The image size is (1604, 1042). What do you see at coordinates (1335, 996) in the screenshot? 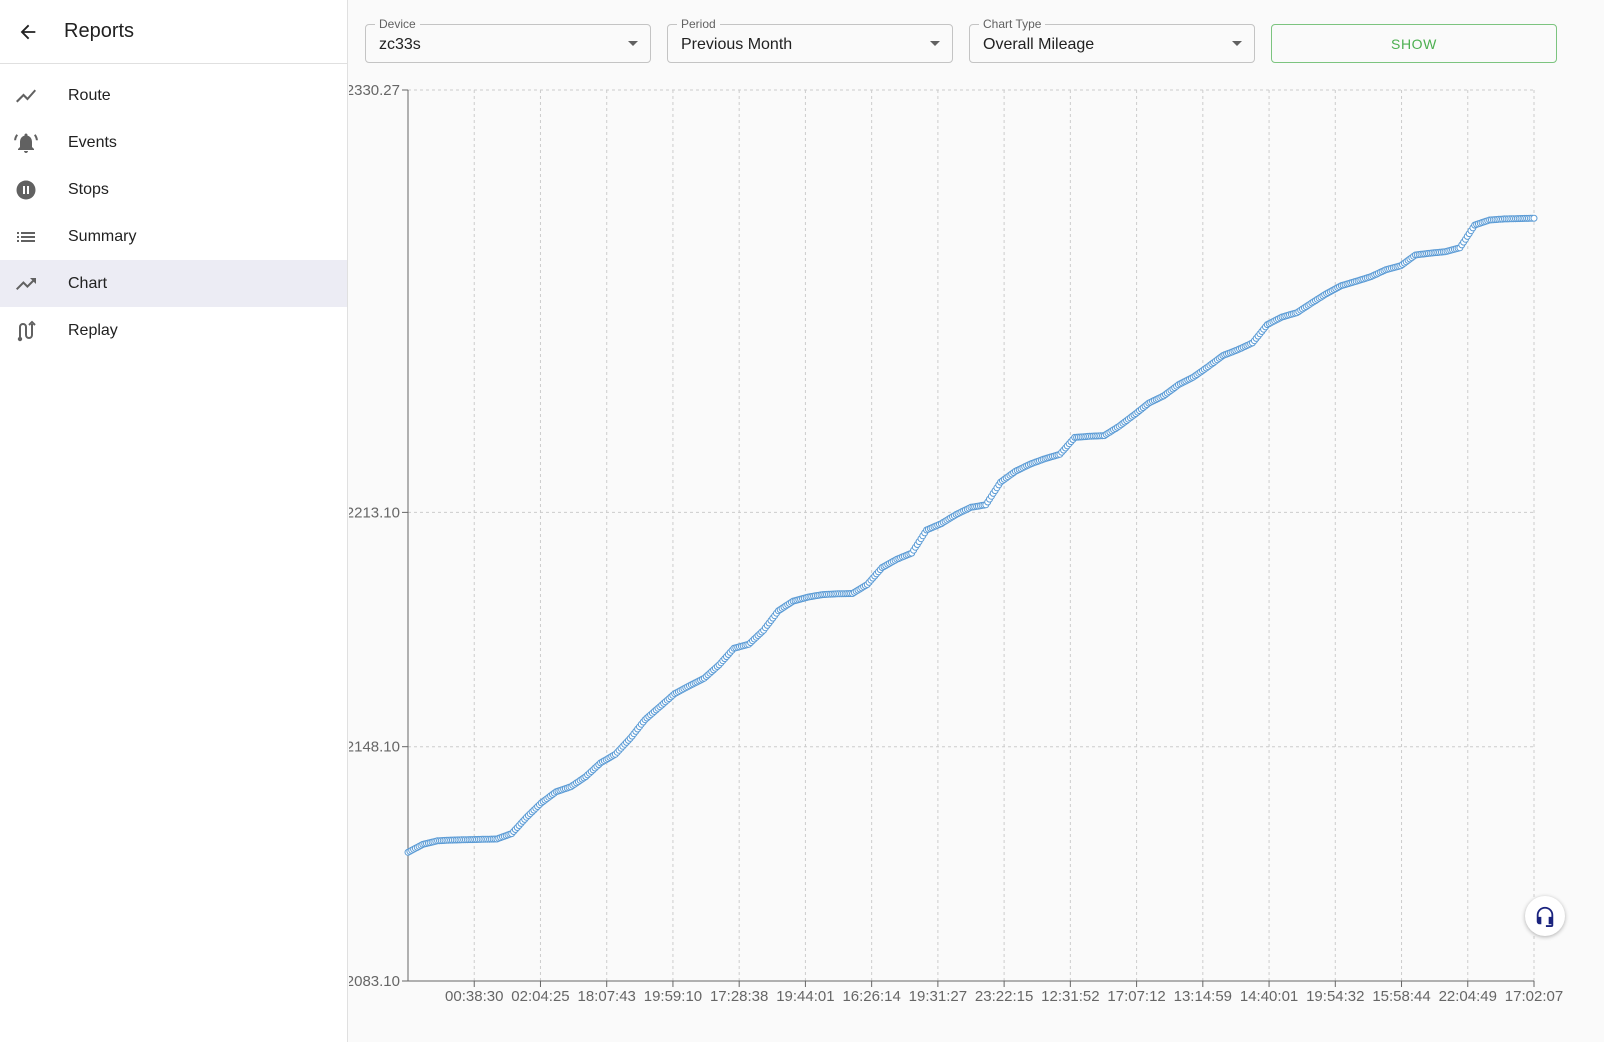
I see `x-tick-label: 19:54:32` at bounding box center [1335, 996].